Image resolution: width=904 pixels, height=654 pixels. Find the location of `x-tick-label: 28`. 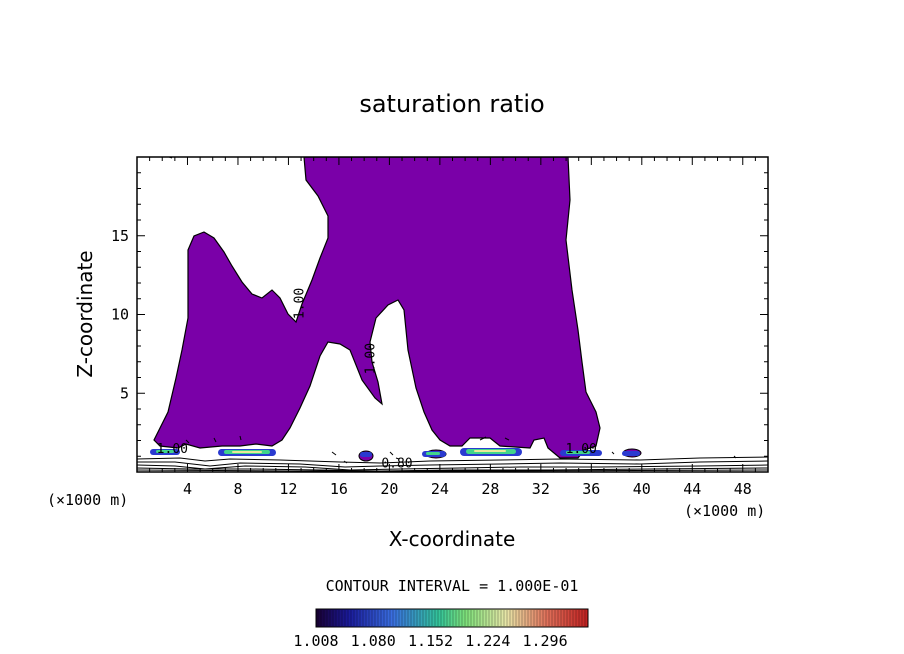

x-tick-label: 28 is located at coordinates (490, 489).